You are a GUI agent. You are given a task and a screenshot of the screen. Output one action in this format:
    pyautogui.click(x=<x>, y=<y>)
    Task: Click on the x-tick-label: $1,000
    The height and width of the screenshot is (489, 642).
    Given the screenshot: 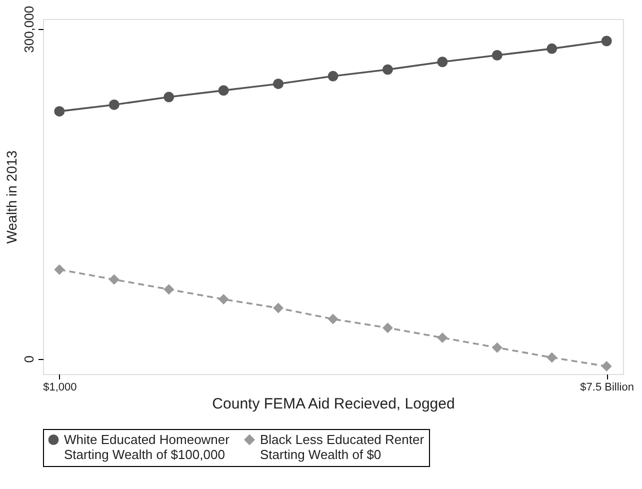 What is the action you would take?
    pyautogui.click(x=60, y=388)
    